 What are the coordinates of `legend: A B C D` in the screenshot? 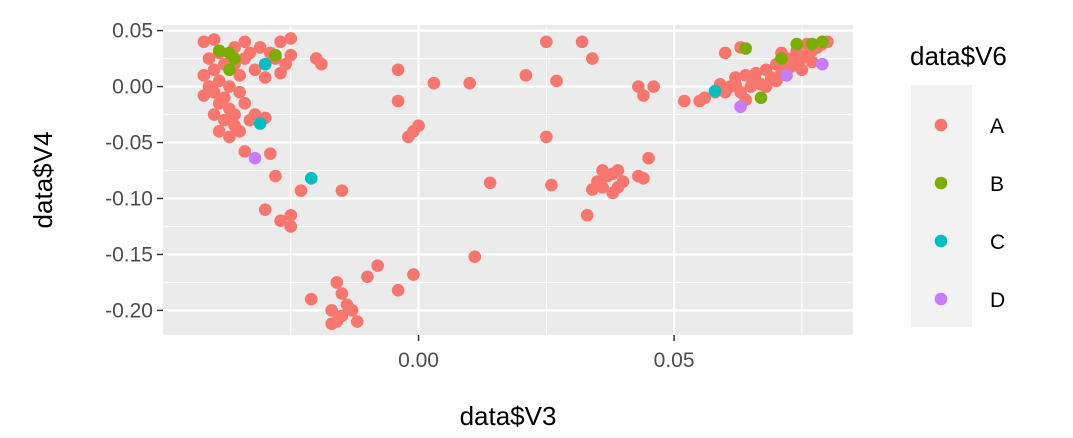 It's located at (969, 213).